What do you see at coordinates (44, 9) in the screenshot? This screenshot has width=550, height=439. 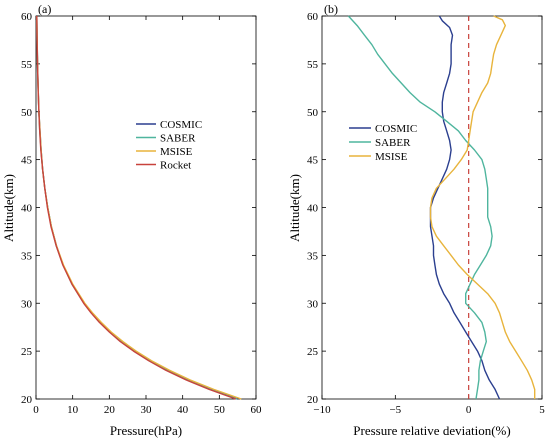 I see `panel-a-label: (a)` at bounding box center [44, 9].